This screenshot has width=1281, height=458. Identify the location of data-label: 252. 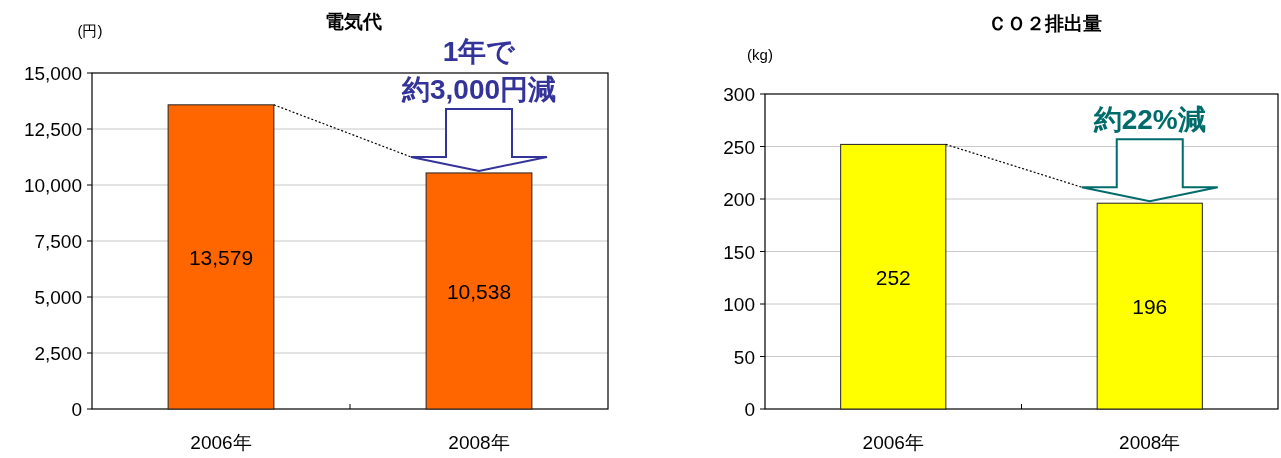
(893, 277).